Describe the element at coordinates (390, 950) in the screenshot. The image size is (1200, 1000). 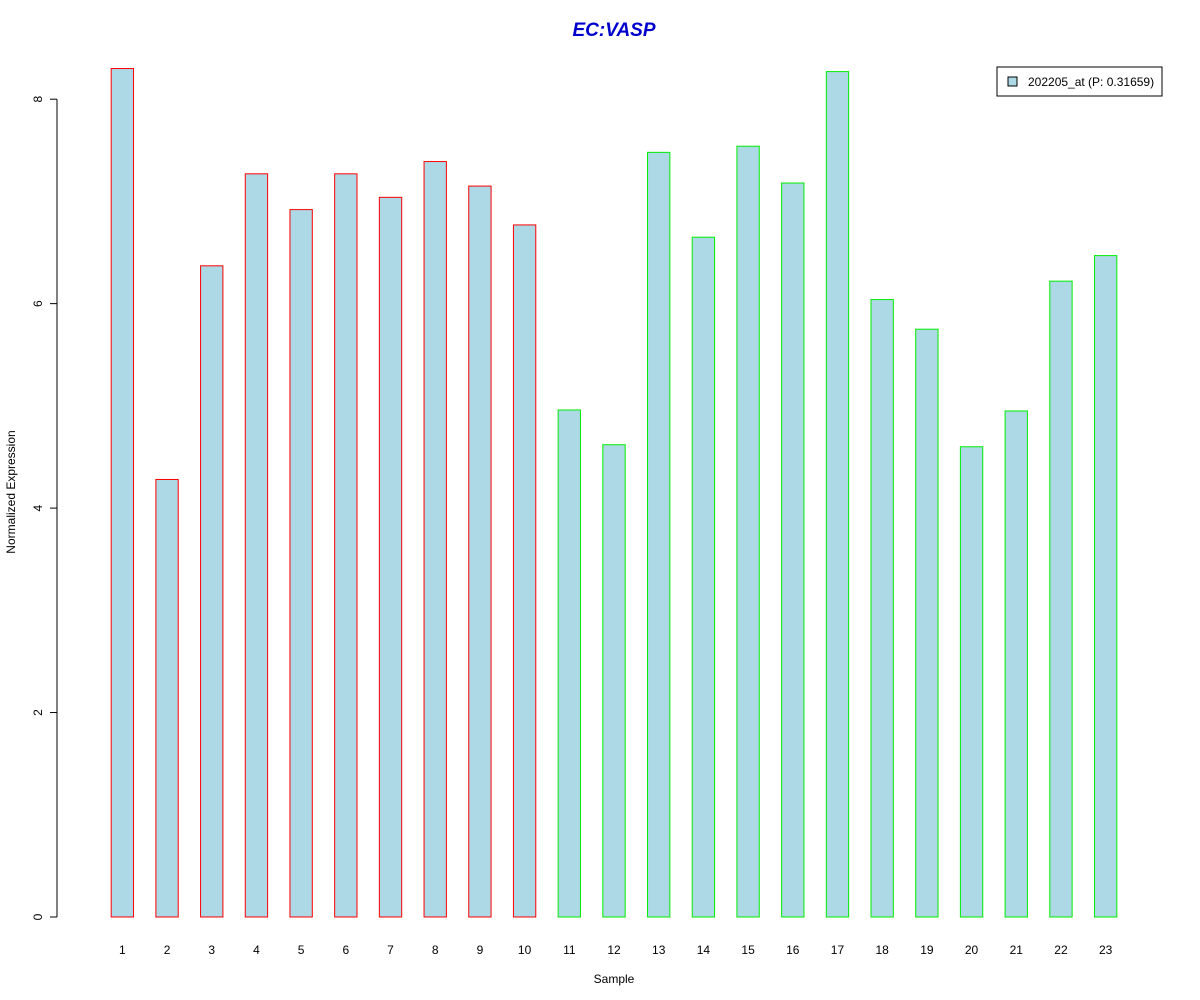
I see `x-tick-label: 7` at that location.